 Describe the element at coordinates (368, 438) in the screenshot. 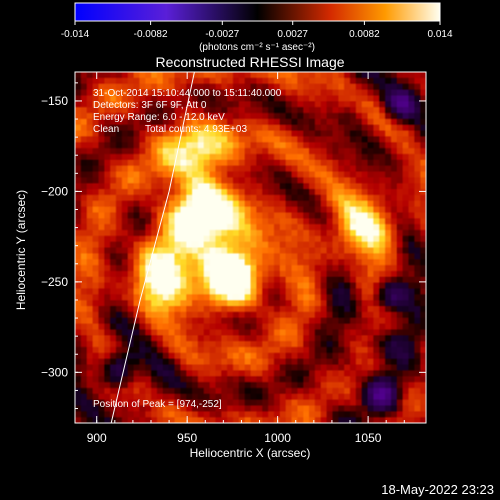

I see `x-tick-label: 1050` at that location.